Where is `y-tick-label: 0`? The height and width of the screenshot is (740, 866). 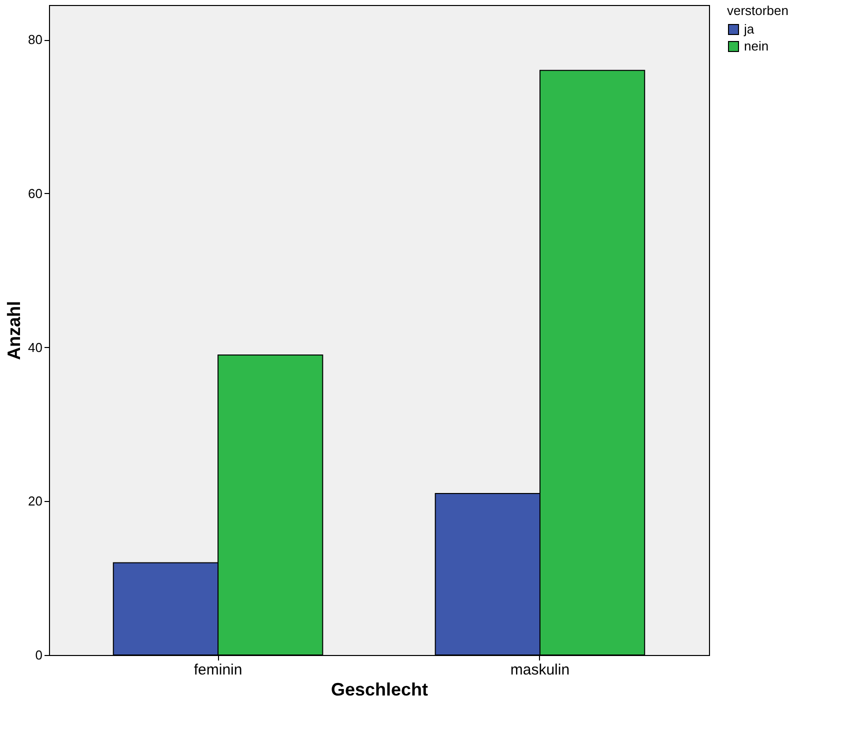 y-tick-label: 0 is located at coordinates (38, 655).